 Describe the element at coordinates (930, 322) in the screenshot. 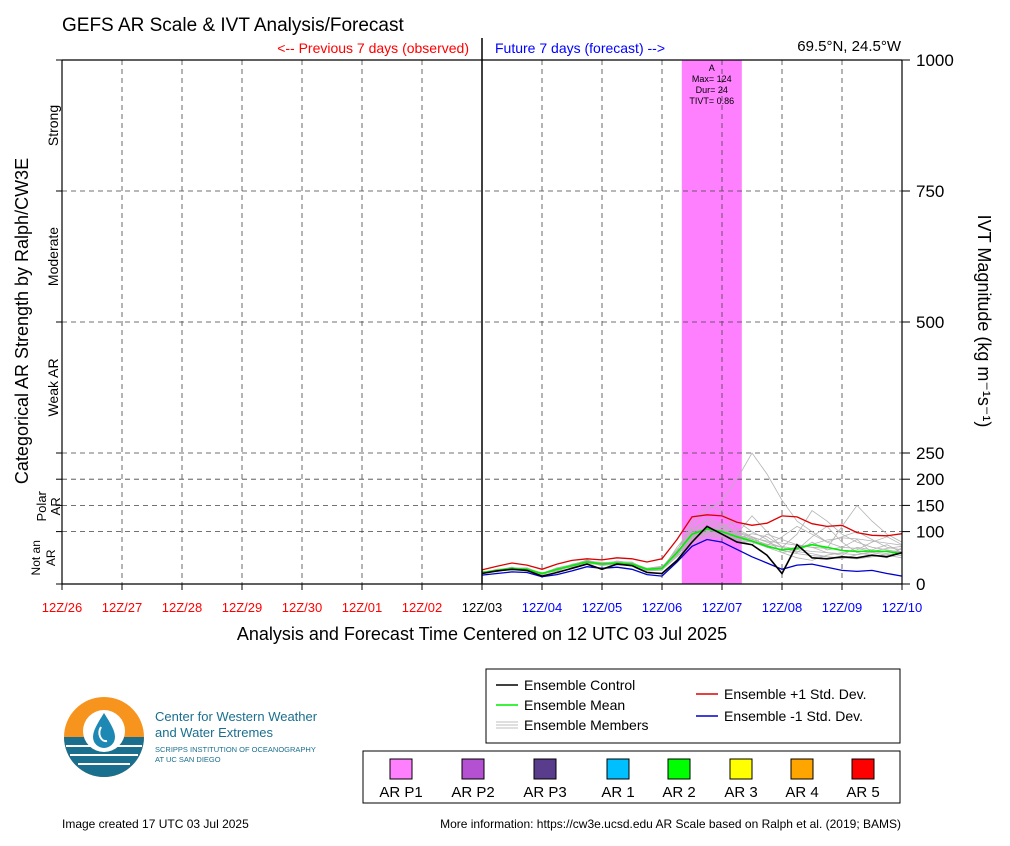

I see `y-tick-label: 500` at that location.